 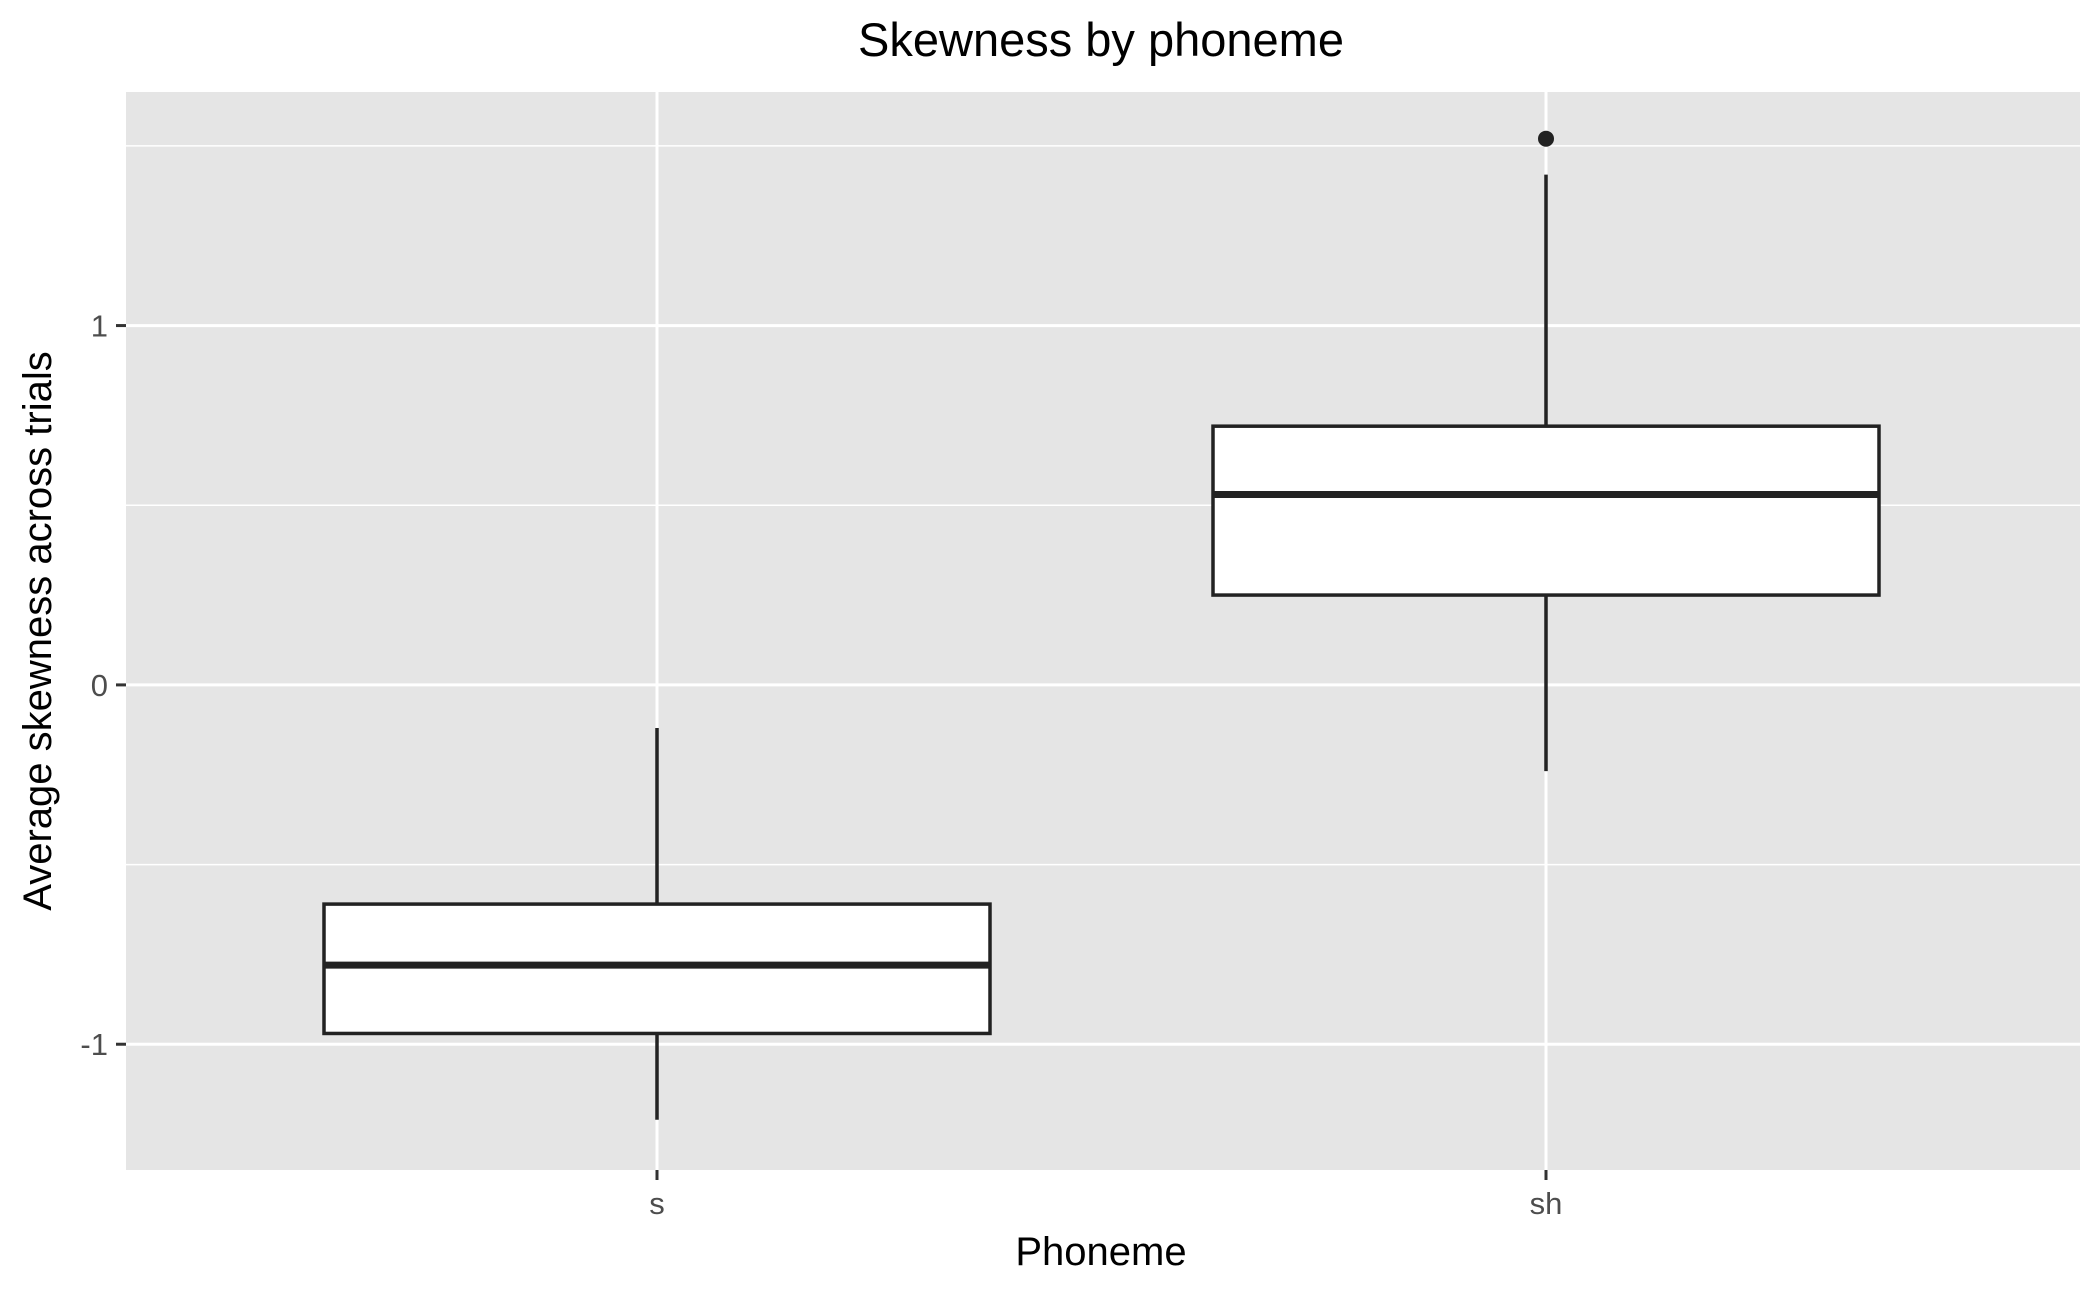 I want to click on x-tick-label: s, so click(x=657, y=1203).